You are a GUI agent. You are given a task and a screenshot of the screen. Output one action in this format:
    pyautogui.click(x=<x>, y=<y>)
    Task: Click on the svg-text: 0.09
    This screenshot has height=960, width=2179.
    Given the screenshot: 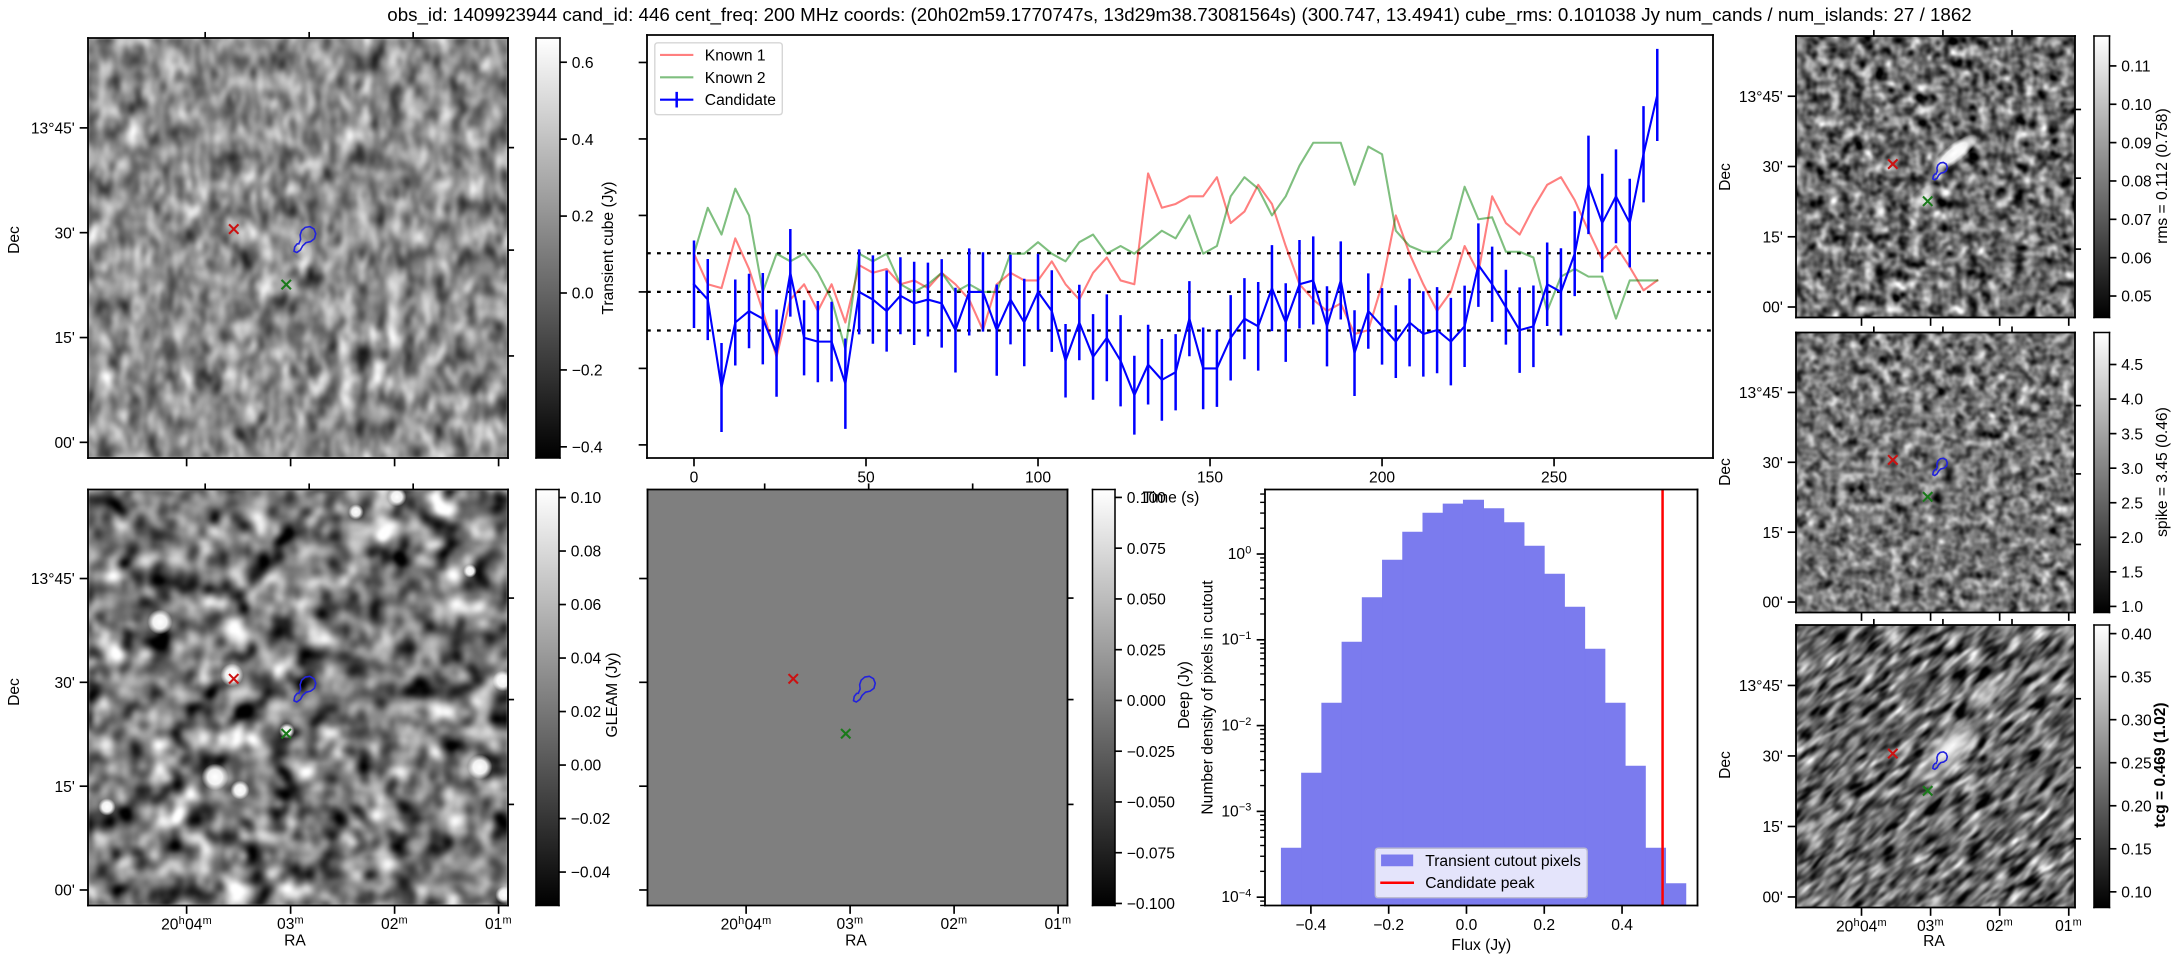 What is the action you would take?
    pyautogui.click(x=2136, y=143)
    